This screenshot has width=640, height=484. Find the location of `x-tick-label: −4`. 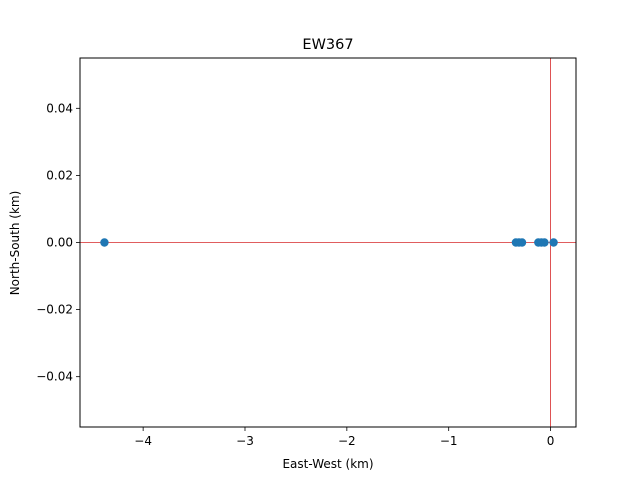

x-tick-label: −4 is located at coordinates (143, 441).